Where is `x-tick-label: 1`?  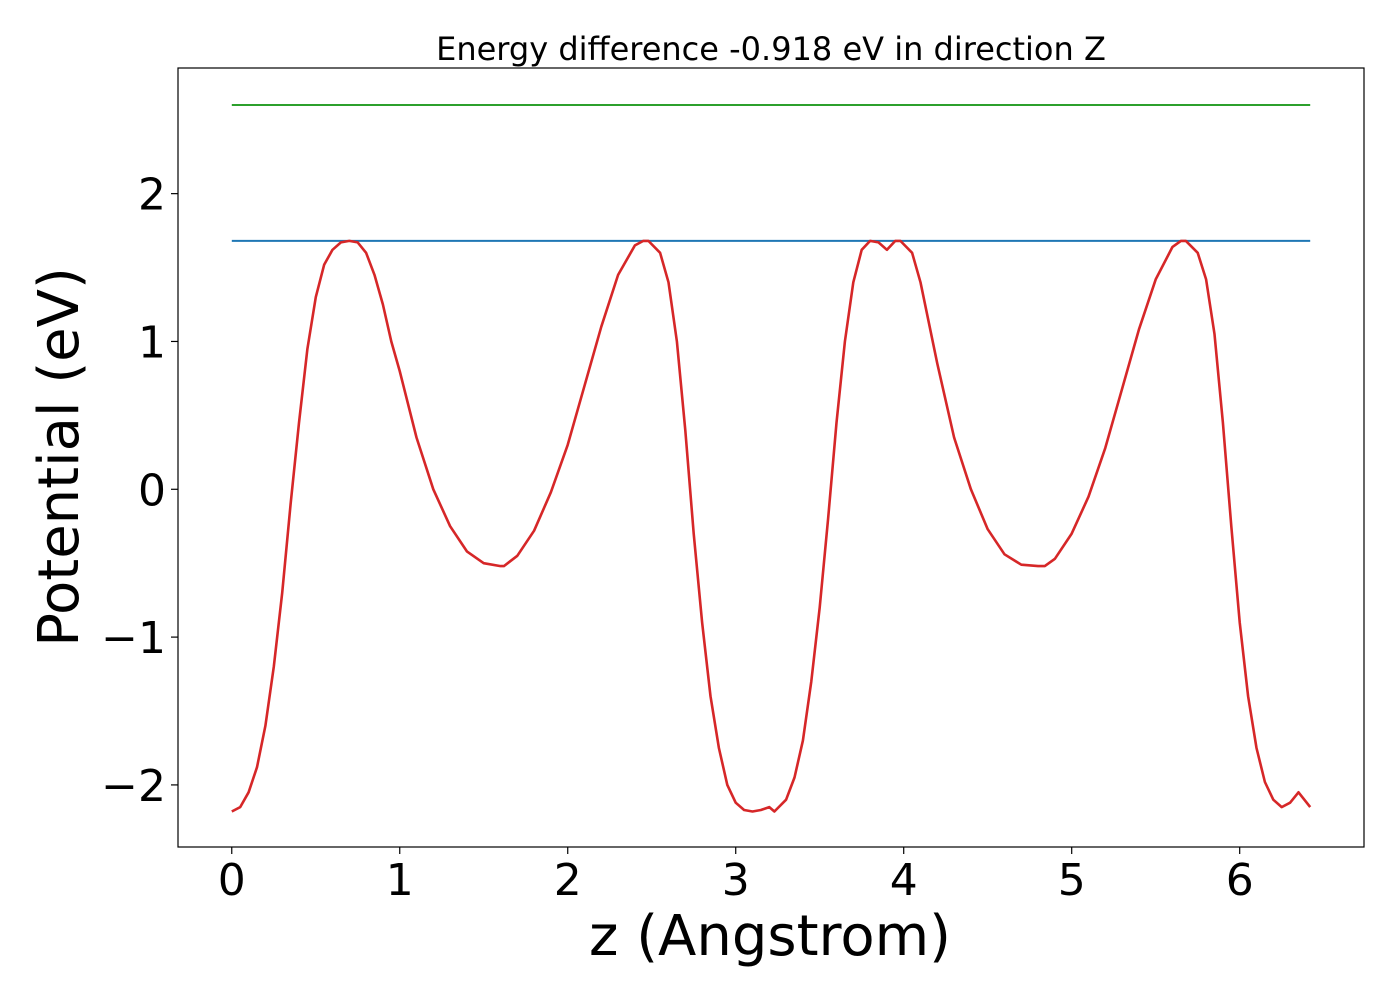
x-tick-label: 1 is located at coordinates (400, 880).